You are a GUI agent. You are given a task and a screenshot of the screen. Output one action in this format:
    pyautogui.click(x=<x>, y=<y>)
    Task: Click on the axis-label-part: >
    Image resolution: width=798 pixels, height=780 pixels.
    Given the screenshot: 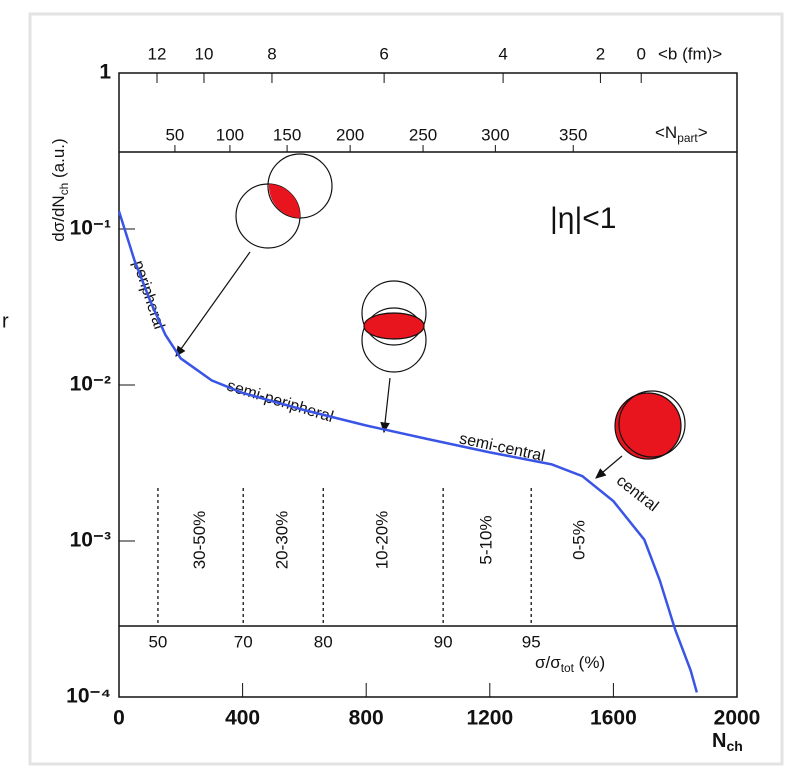 What is the action you would take?
    pyautogui.click(x=703, y=132)
    